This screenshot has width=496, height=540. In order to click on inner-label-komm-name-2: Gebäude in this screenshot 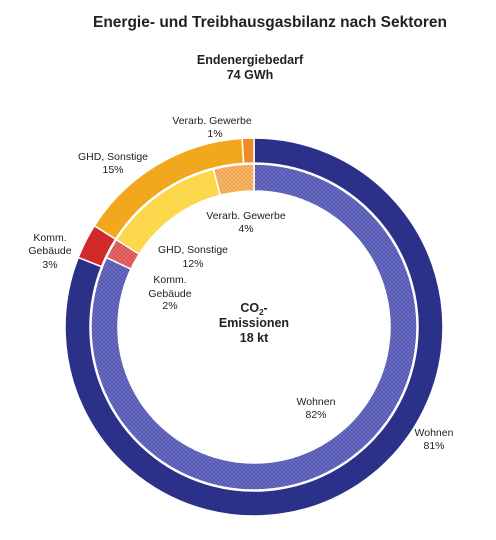, I will do `click(169, 294)`.